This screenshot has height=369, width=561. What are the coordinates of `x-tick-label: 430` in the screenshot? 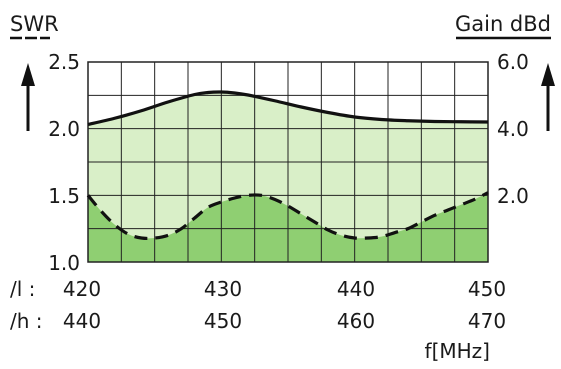 It's located at (223, 289).